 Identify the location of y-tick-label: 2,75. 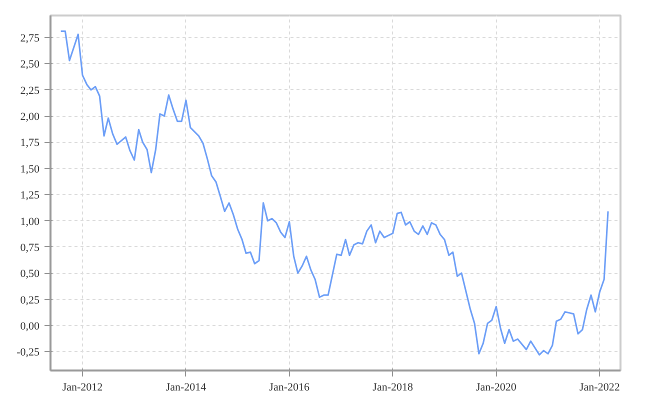
(30, 38).